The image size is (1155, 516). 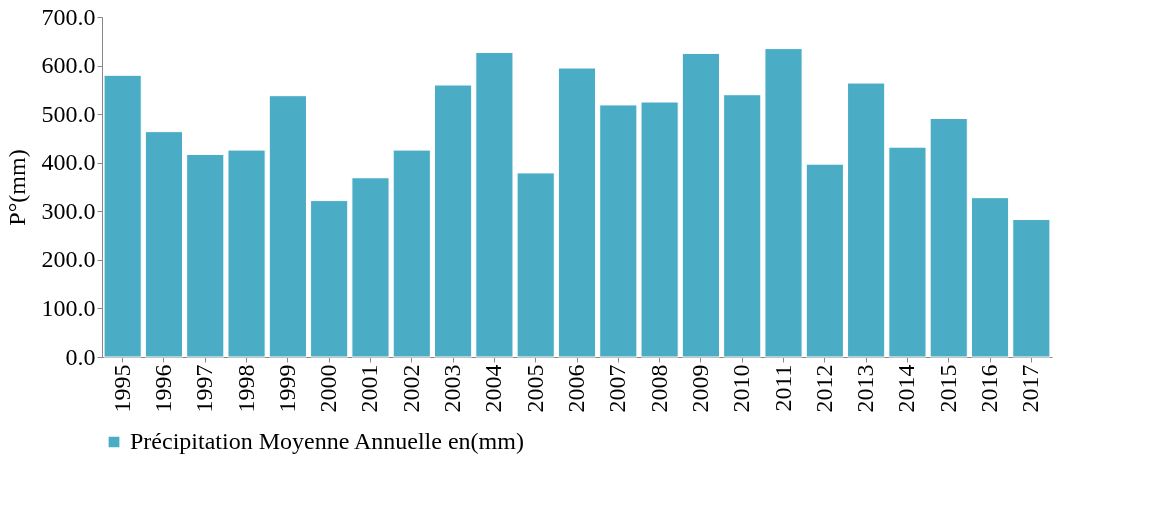 I want to click on x-tick-label: 2009, so click(x=699, y=388).